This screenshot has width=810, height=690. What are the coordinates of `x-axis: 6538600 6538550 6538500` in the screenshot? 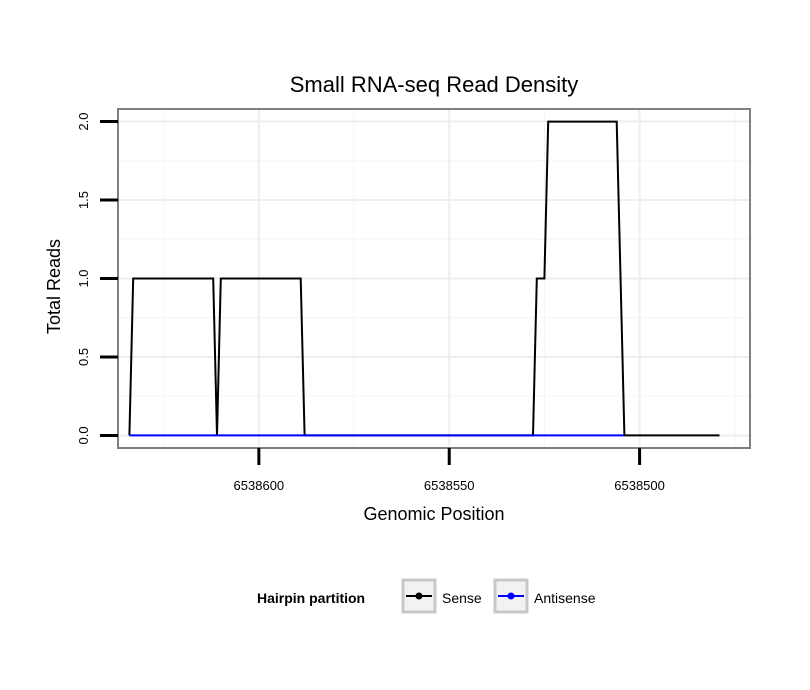 It's located at (449, 470).